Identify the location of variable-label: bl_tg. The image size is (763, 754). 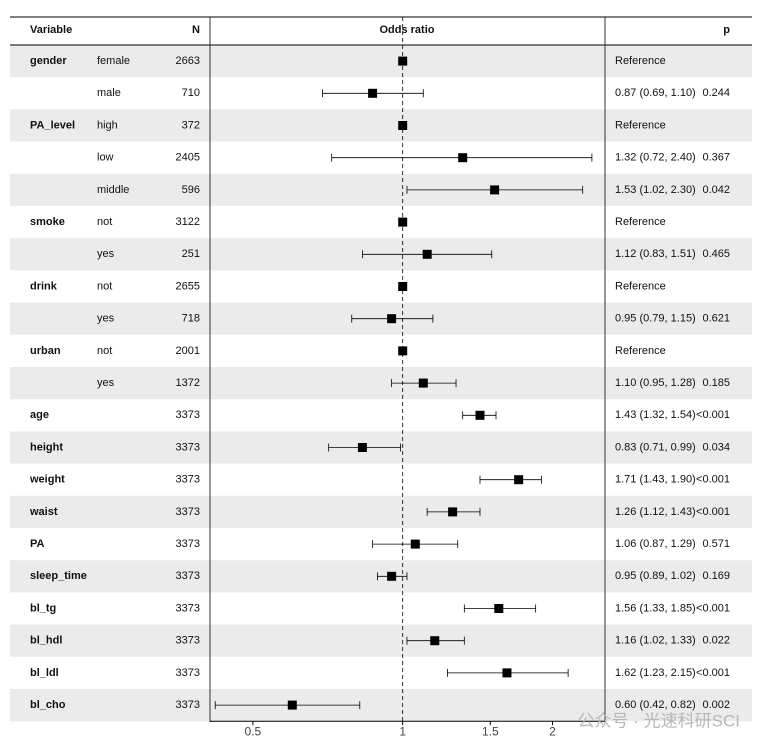
(43, 608).